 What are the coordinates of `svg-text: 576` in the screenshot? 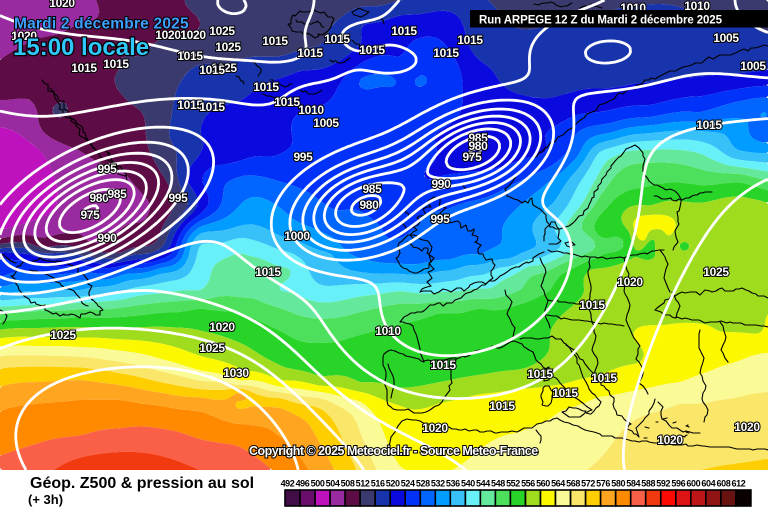 It's located at (603, 484).